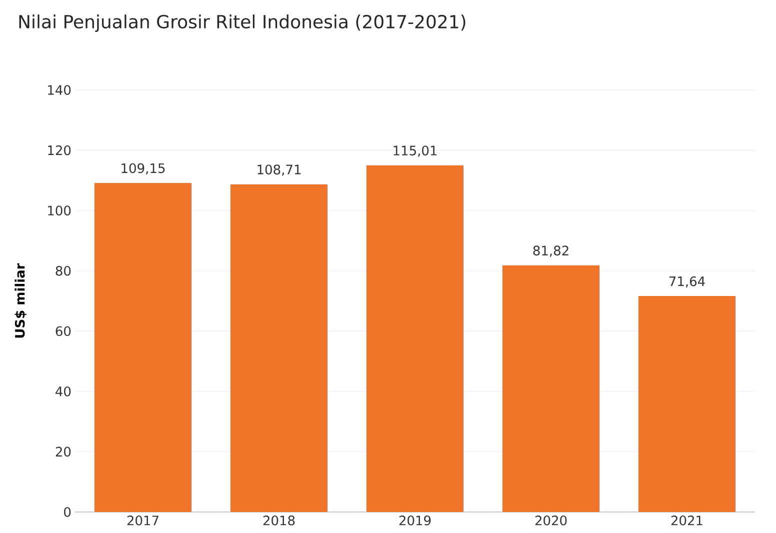 The image size is (776, 533). I want to click on data-label: 108,71, so click(279, 170).